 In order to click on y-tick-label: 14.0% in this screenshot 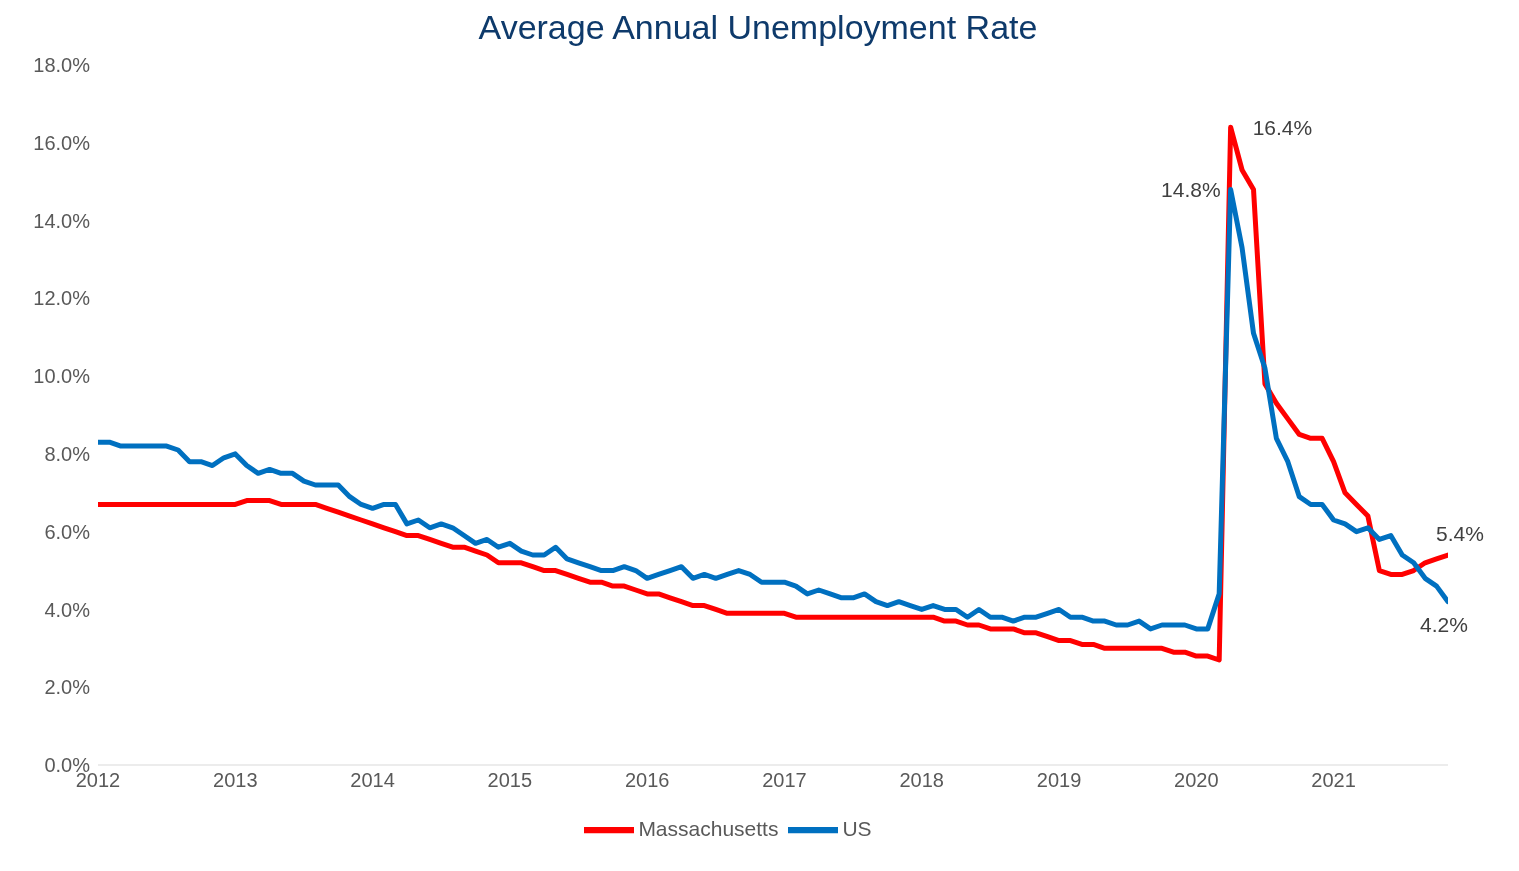, I will do `click(62, 220)`.